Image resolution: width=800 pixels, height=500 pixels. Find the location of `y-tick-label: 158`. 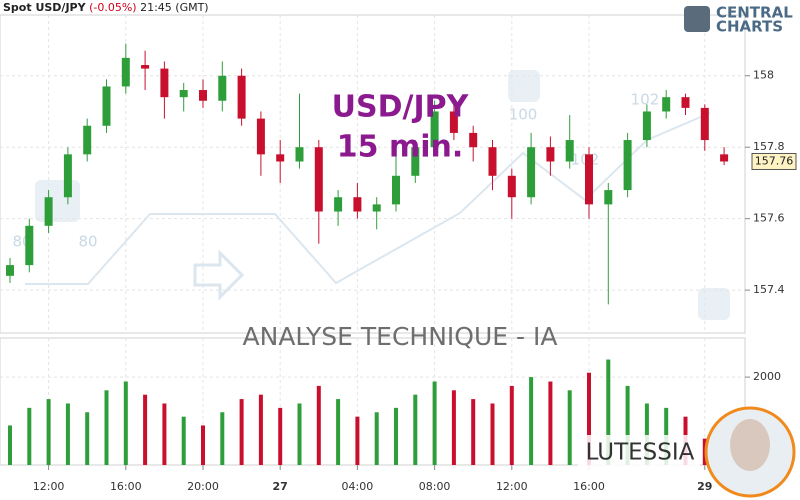

y-tick-label: 158 is located at coordinates (763, 75).